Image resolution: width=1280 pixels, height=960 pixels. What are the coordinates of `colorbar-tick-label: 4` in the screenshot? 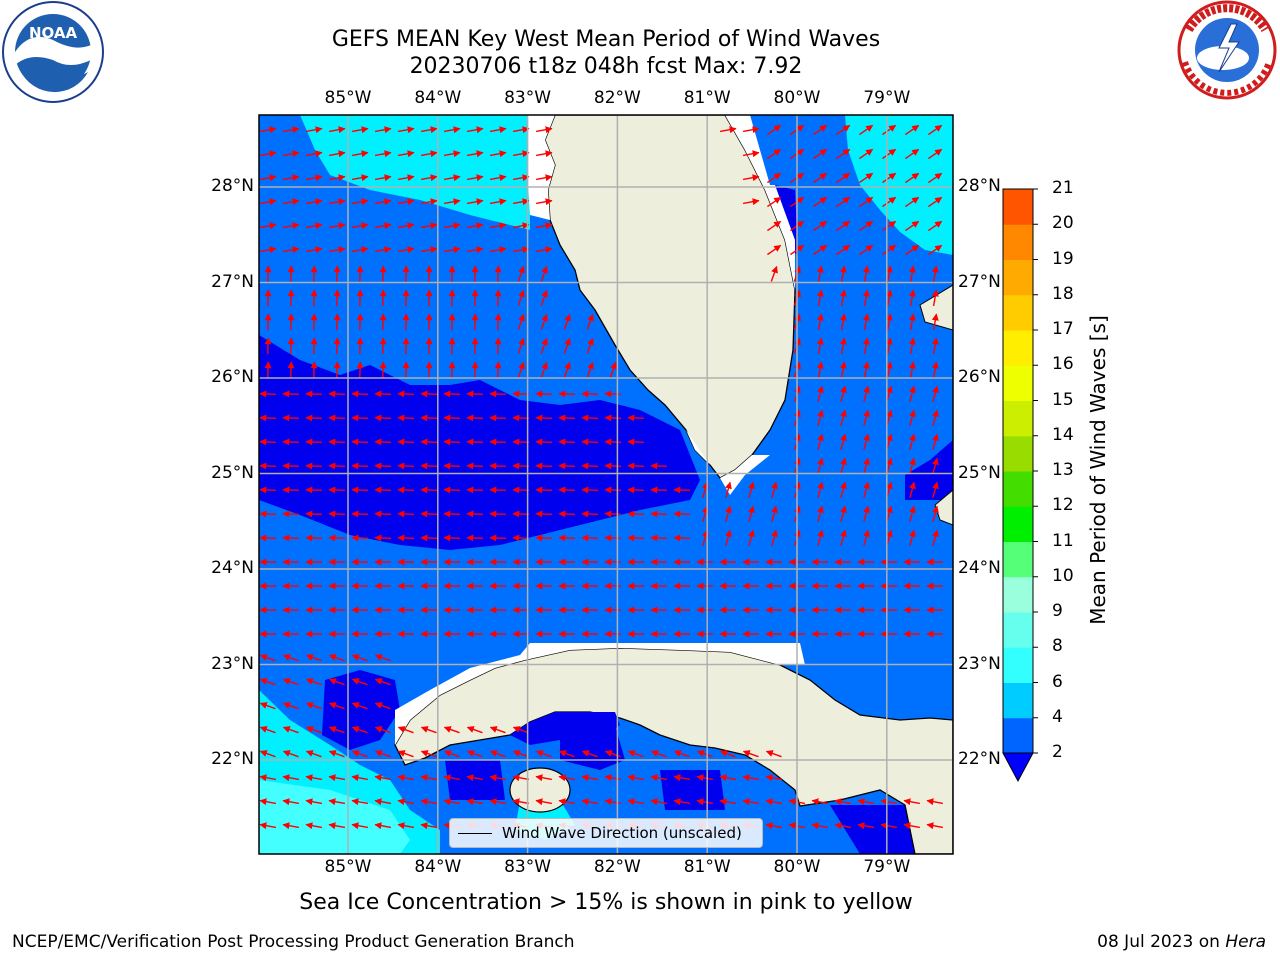 It's located at (1057, 716).